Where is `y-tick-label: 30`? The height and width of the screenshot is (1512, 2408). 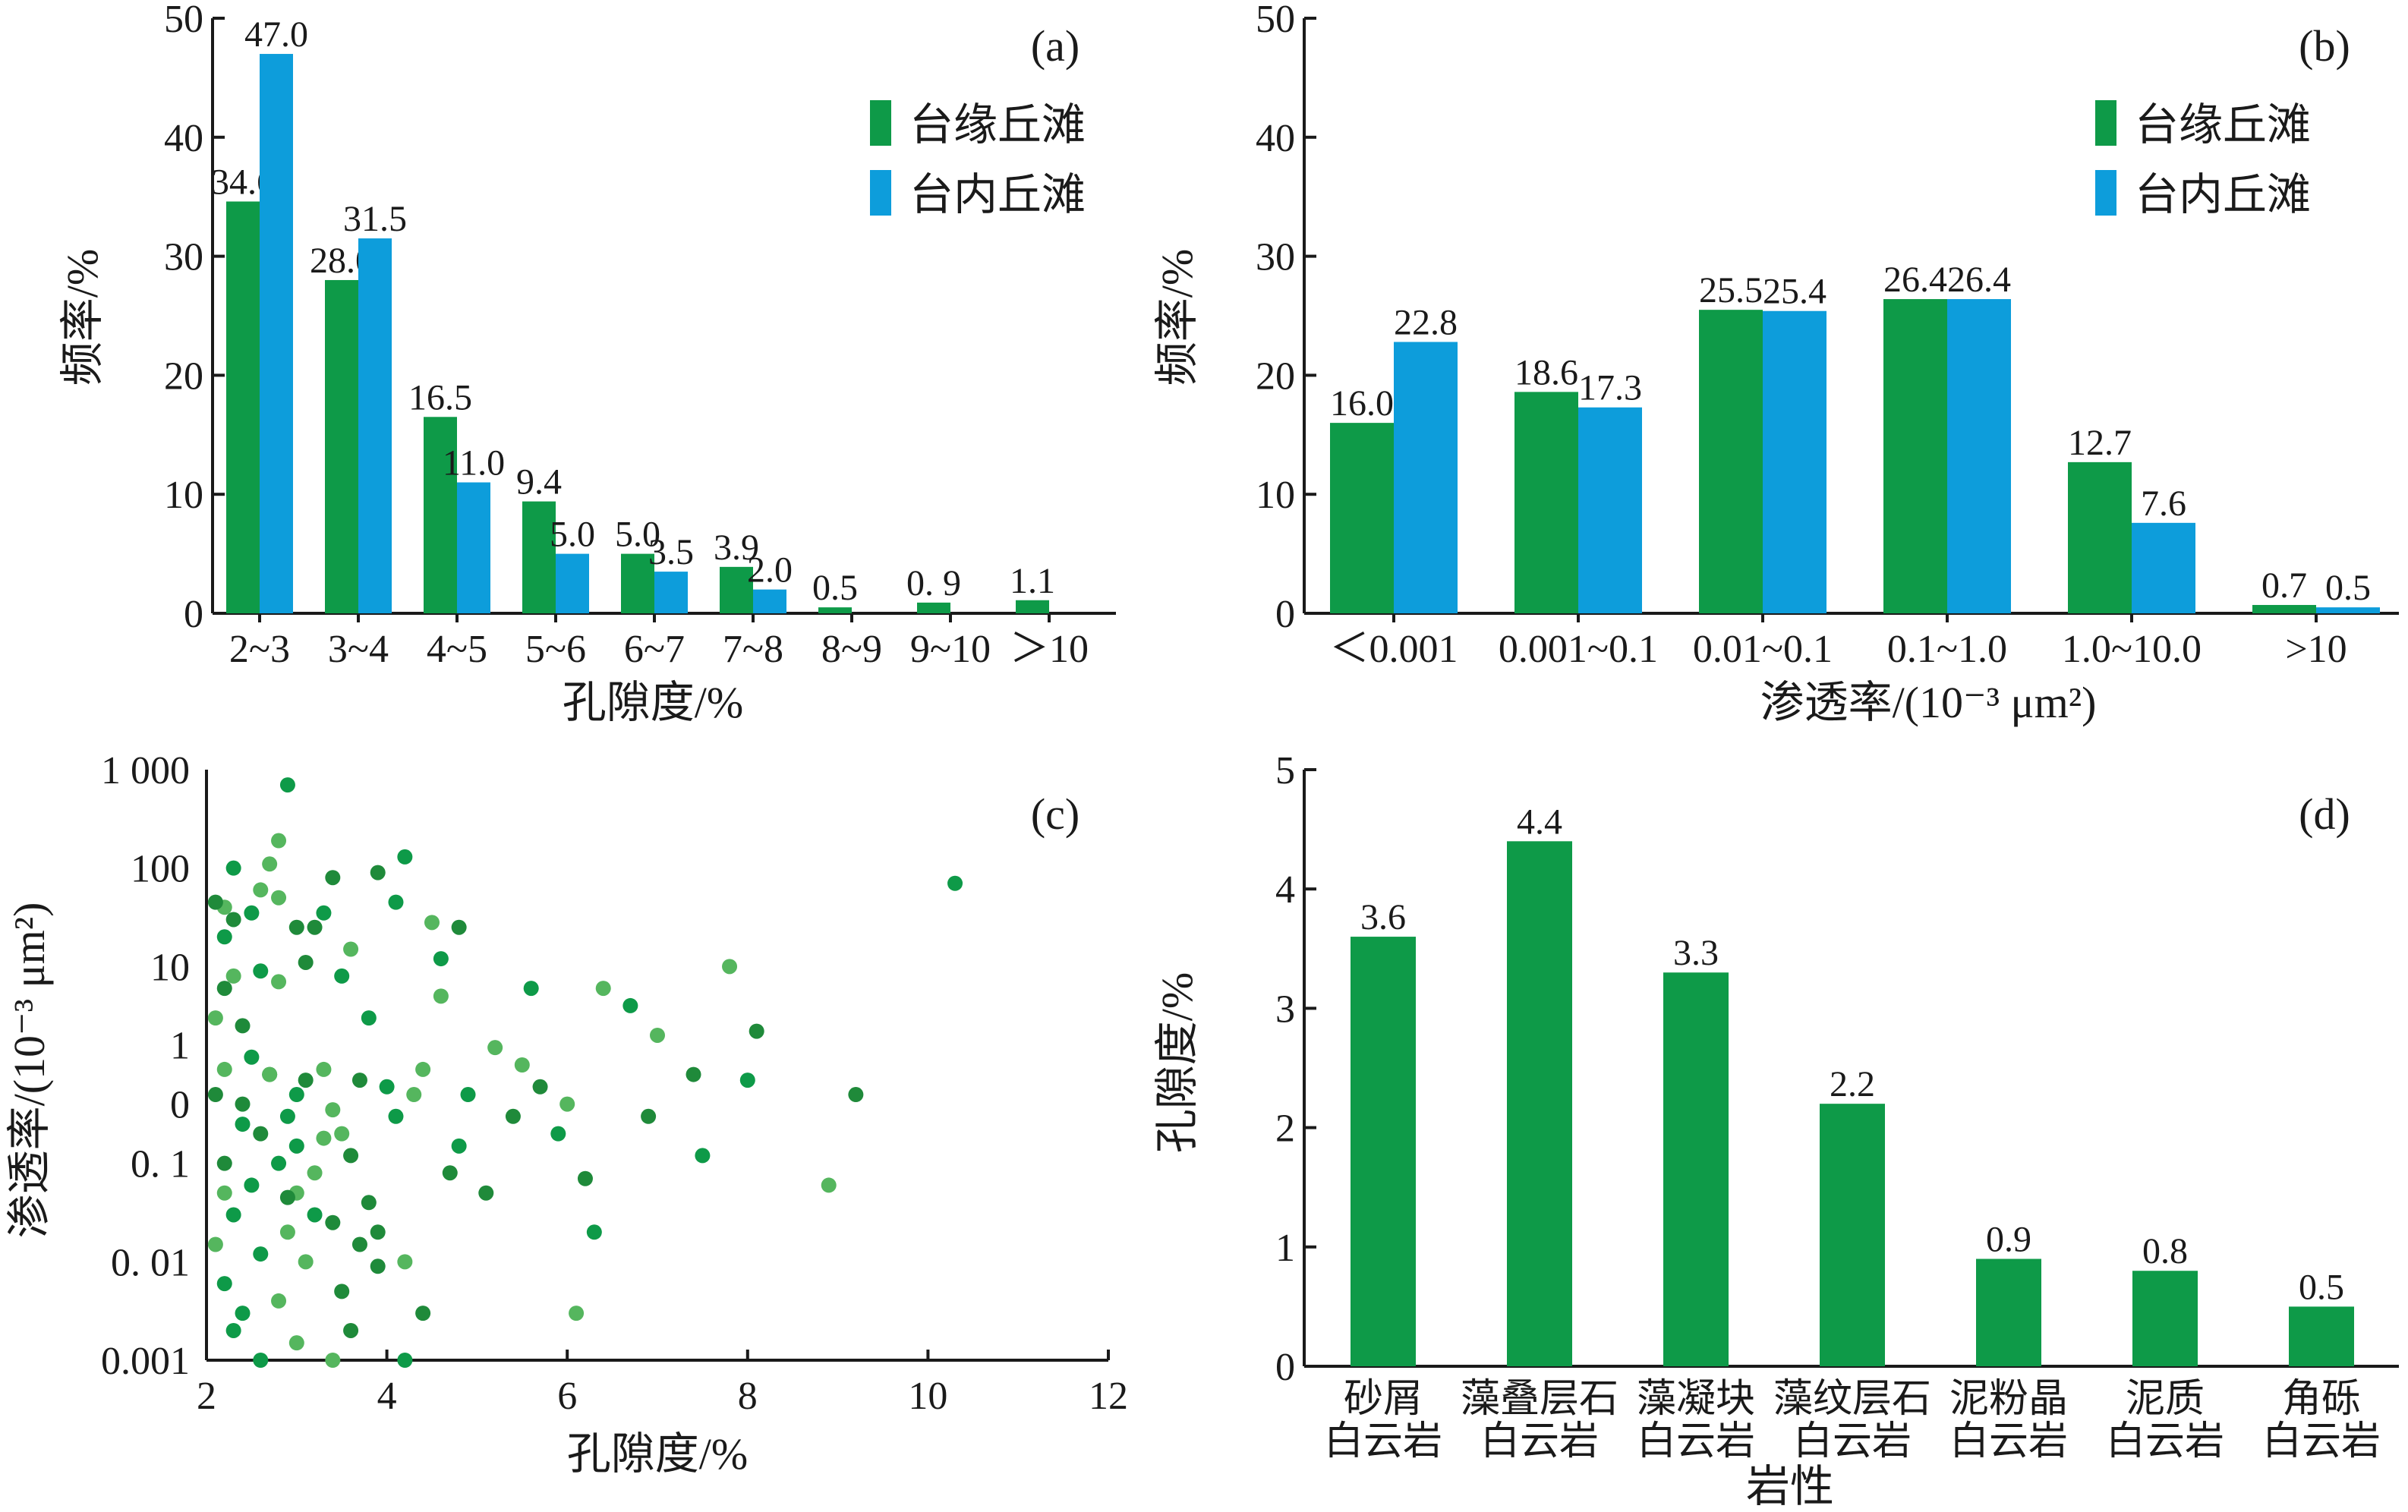 y-tick-label: 30 is located at coordinates (183, 257).